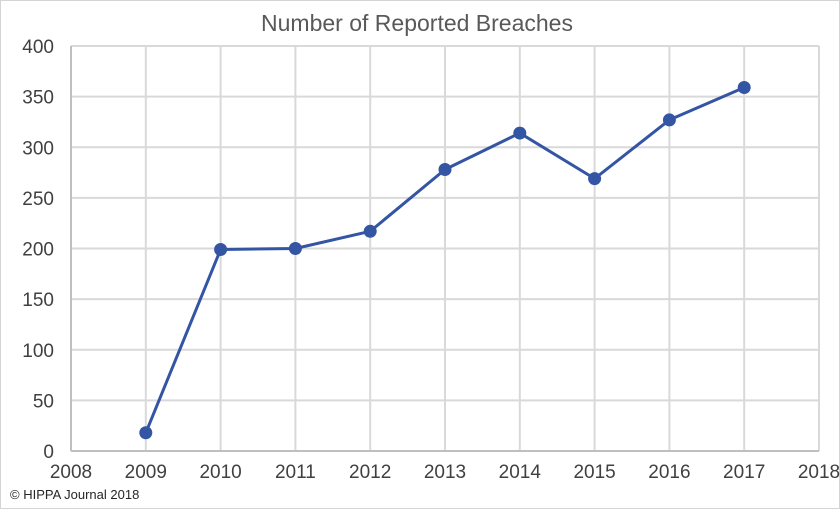  Describe the element at coordinates (38, 250) in the screenshot. I see `y-tick-label: 200` at that location.